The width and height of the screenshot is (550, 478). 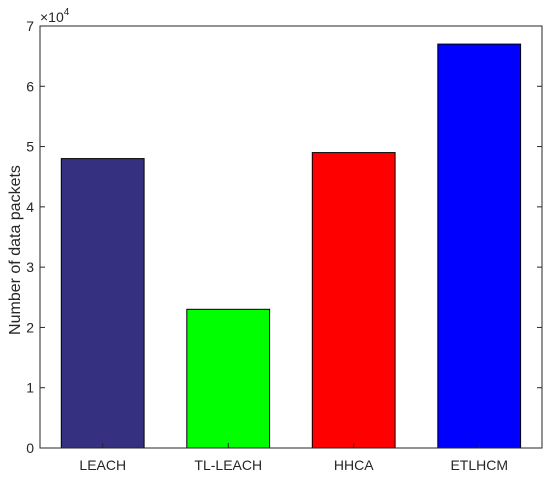 What do you see at coordinates (228, 378) in the screenshot?
I see `bar-tl-leach` at bounding box center [228, 378].